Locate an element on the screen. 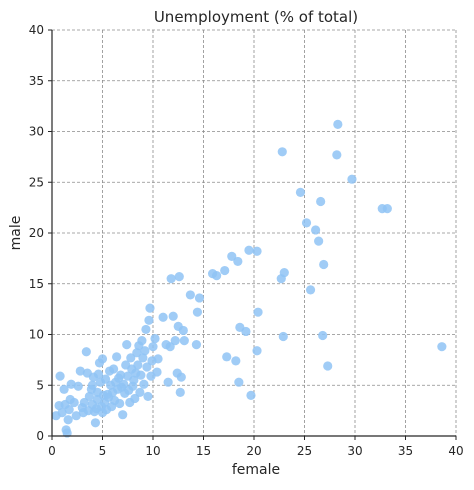 Image resolution: width=474 pixels, height=490 pixels. x-tick-label: 10 is located at coordinates (152, 451).